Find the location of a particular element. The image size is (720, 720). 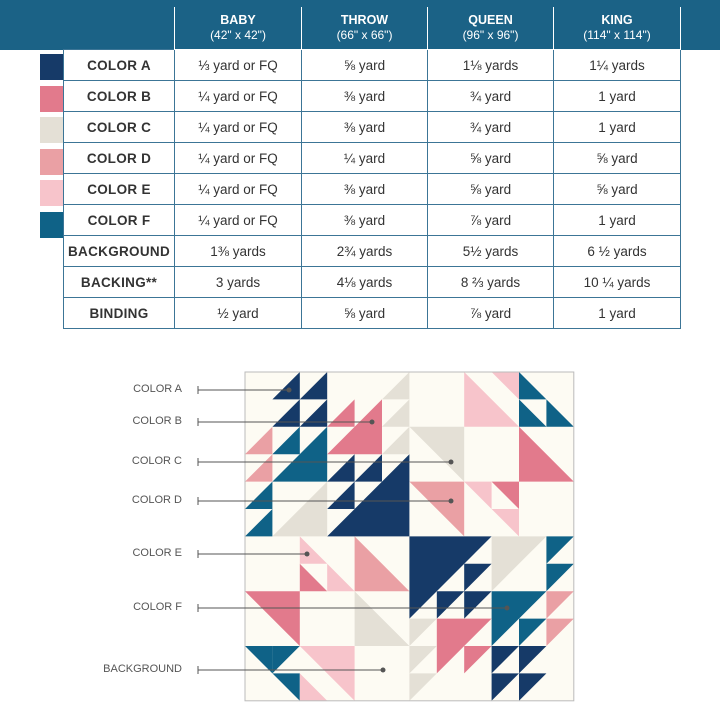

column-name: BABY is located at coordinates (238, 20).